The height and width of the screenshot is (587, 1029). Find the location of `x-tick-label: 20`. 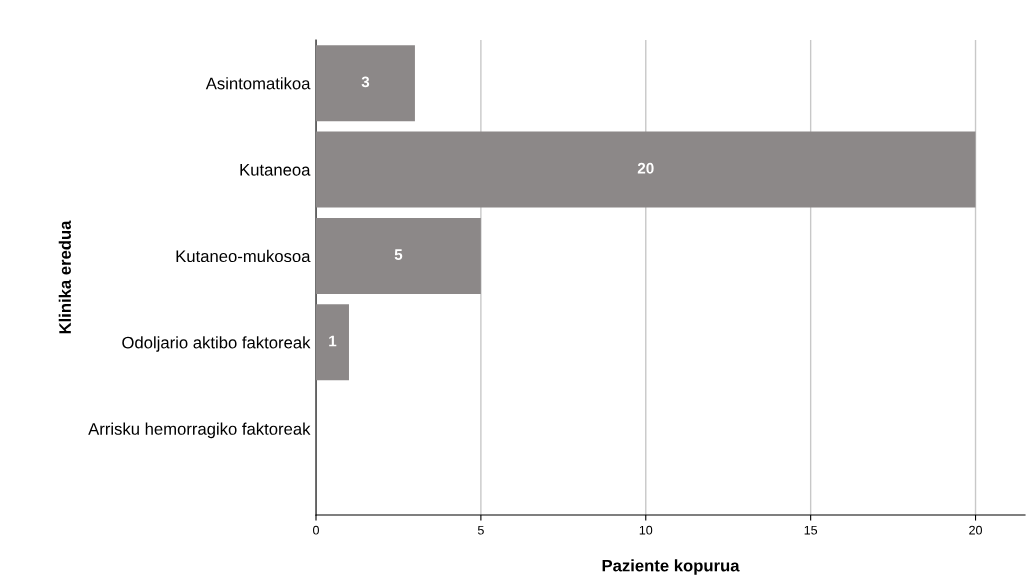

x-tick-label: 20 is located at coordinates (975, 530).